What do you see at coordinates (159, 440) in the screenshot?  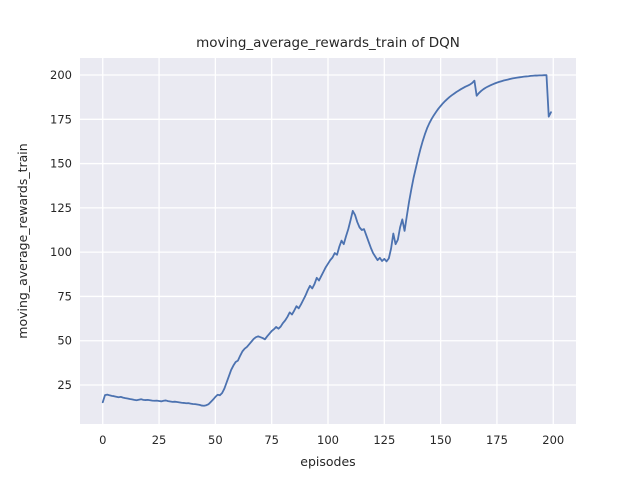 I see `x-tick-label: 25` at bounding box center [159, 440].